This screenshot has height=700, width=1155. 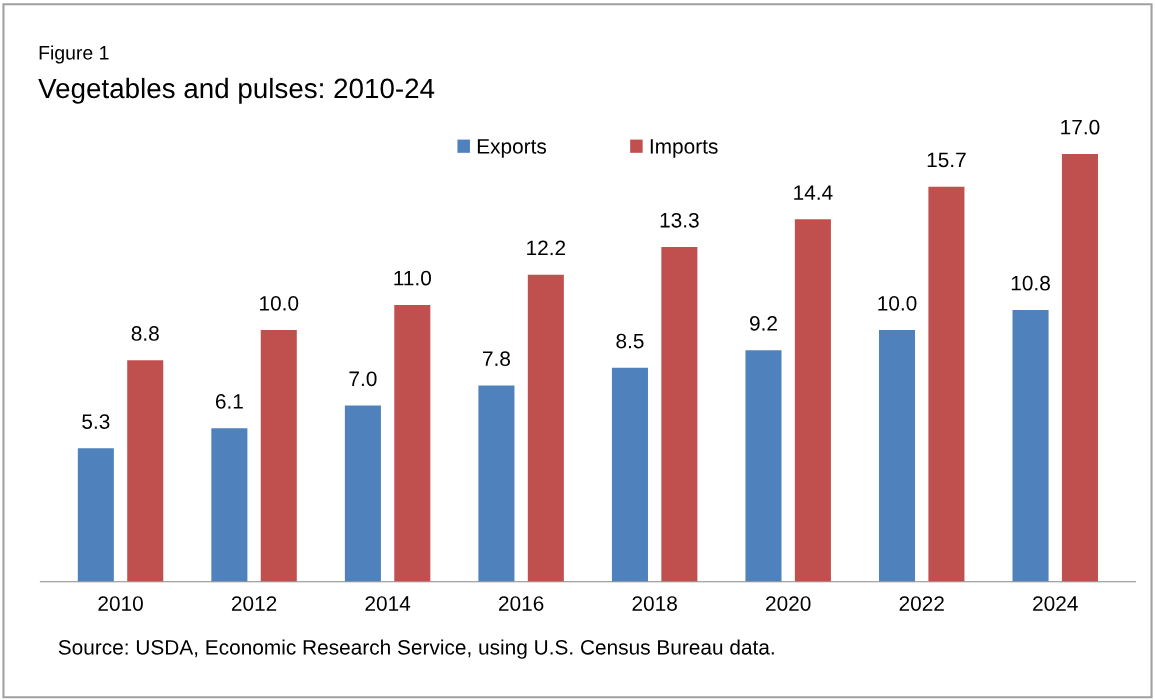 I want to click on chart-subtitle: Figure 1, so click(x=74, y=54).